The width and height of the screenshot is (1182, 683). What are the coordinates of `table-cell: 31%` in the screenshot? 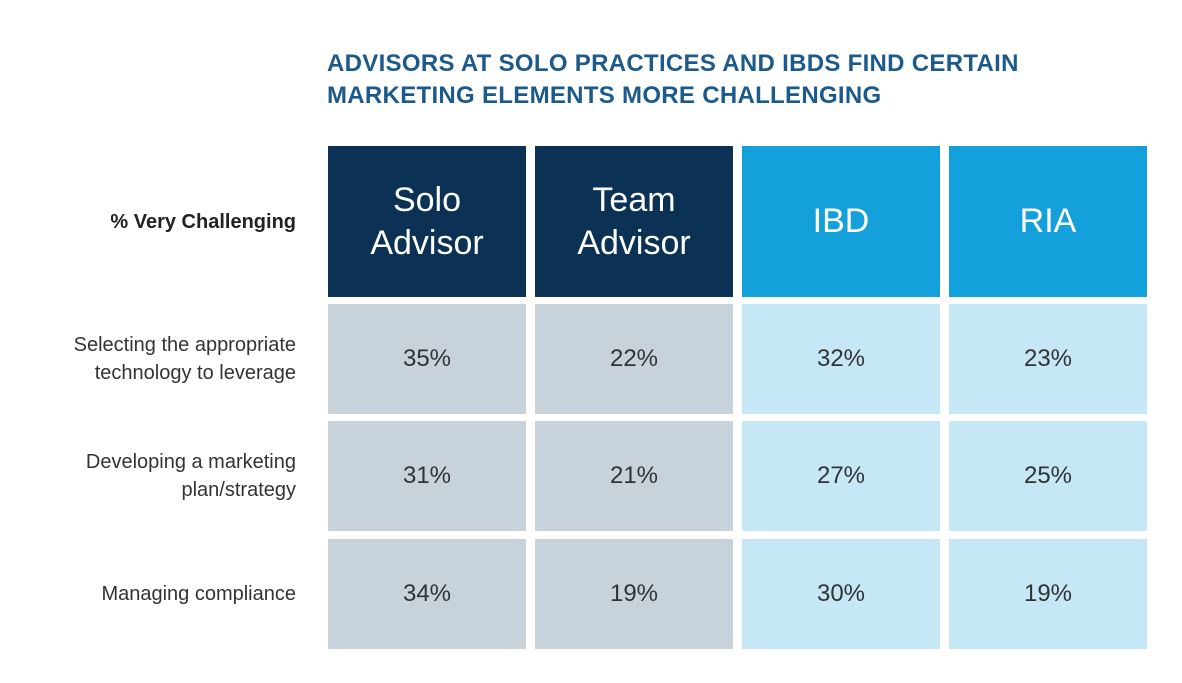 It's located at (427, 476).